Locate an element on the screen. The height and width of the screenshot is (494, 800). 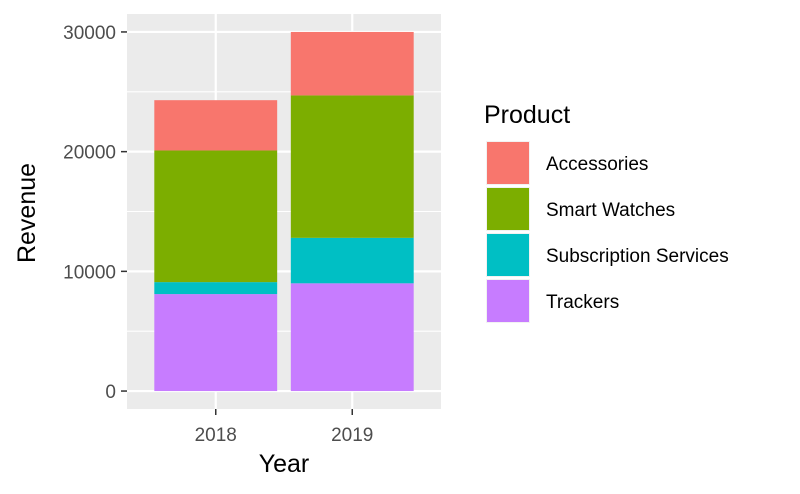
bar-subscription-services-2019 is located at coordinates (352, 260).